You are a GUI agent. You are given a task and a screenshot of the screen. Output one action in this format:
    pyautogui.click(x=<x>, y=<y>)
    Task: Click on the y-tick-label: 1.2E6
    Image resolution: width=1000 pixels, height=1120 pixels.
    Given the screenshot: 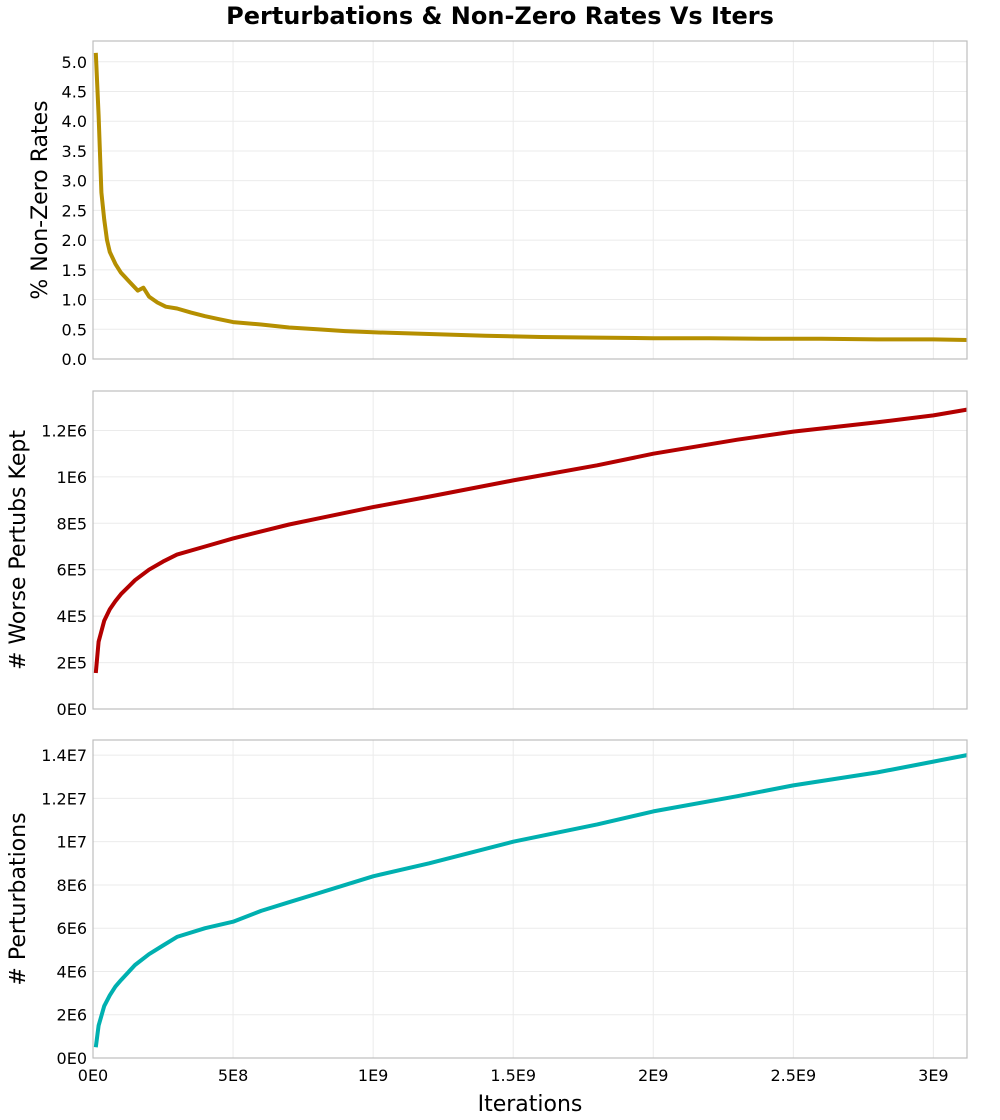 What is the action you would take?
    pyautogui.click(x=64, y=430)
    